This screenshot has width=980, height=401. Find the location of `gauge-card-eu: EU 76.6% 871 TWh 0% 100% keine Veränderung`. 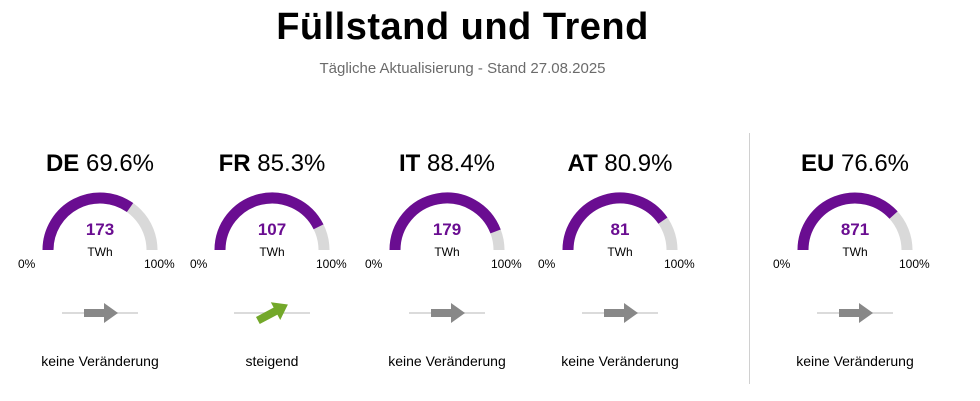

gauge-card-eu: EU 76.6% 871 TWh 0% 100% keine Veränderung is located at coordinates (851, 265).